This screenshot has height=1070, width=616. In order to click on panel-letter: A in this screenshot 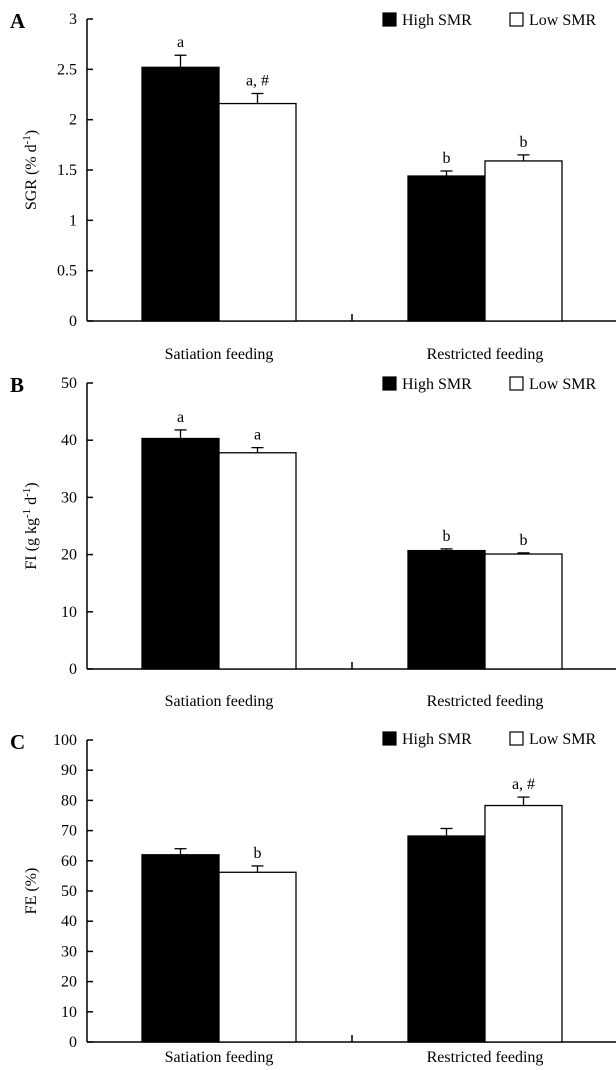, I will do `click(18, 21)`.